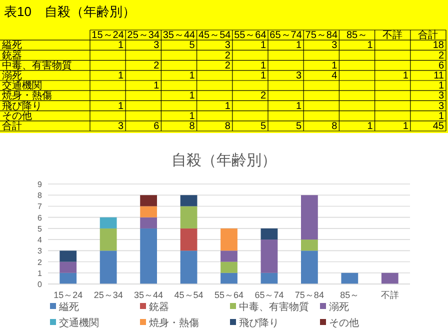  What do you see at coordinates (159, 307) in the screenshot?
I see `legend-label: 銃器` at bounding box center [159, 307].